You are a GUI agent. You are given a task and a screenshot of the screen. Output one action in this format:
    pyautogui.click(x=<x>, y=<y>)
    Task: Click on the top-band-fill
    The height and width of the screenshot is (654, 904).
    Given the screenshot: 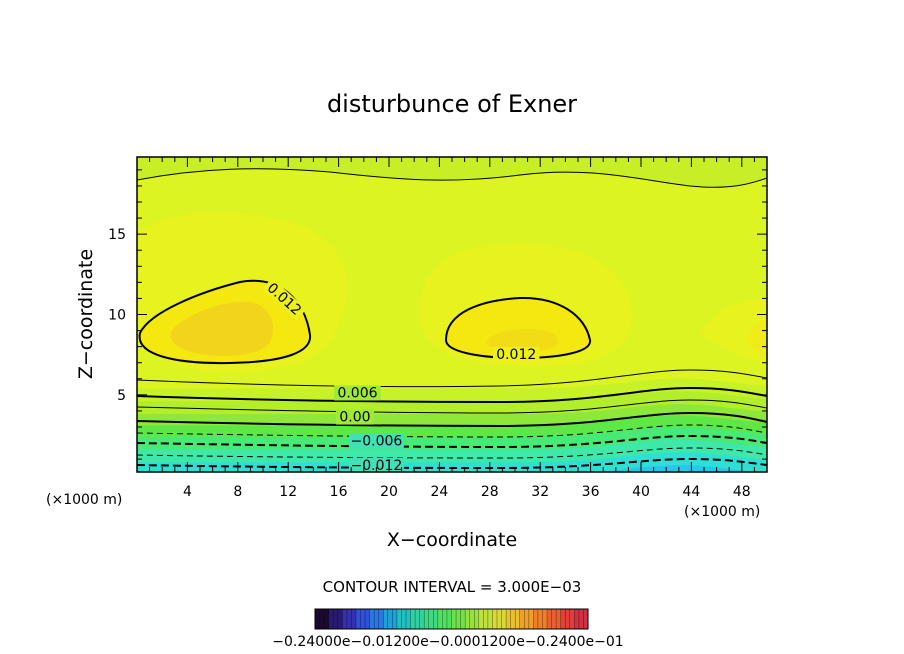 What is the action you would take?
    pyautogui.click(x=452, y=172)
    